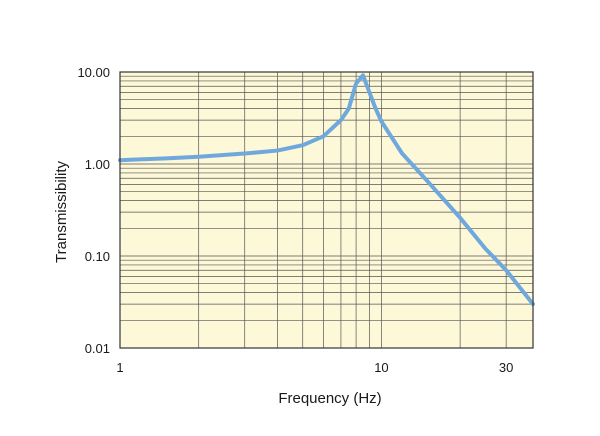  I want to click on x-tick-label: 10, so click(381, 367).